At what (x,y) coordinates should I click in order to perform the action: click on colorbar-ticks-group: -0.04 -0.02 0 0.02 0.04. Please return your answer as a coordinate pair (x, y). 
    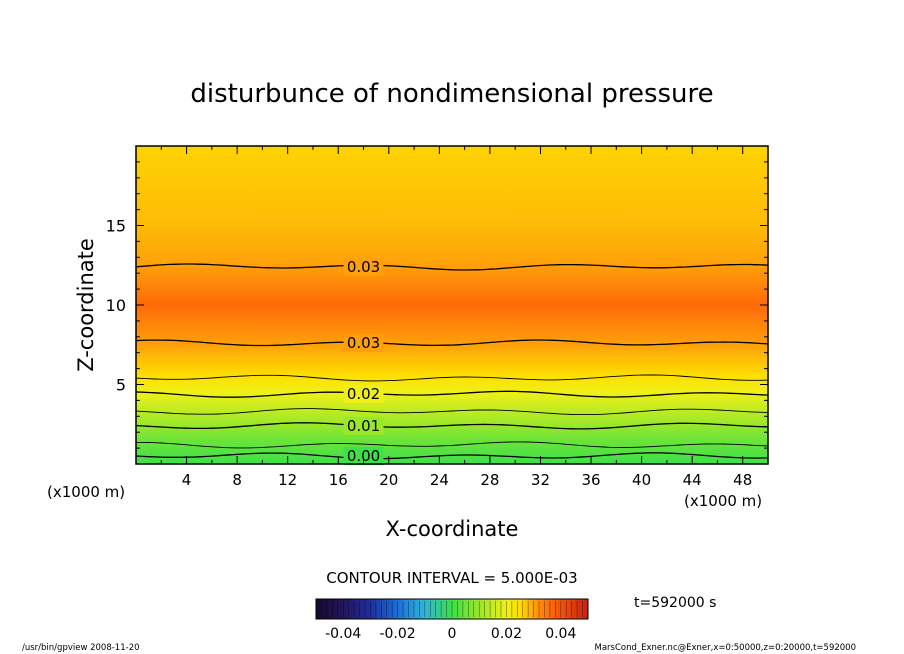
    Looking at the image, I should click on (452, 621).